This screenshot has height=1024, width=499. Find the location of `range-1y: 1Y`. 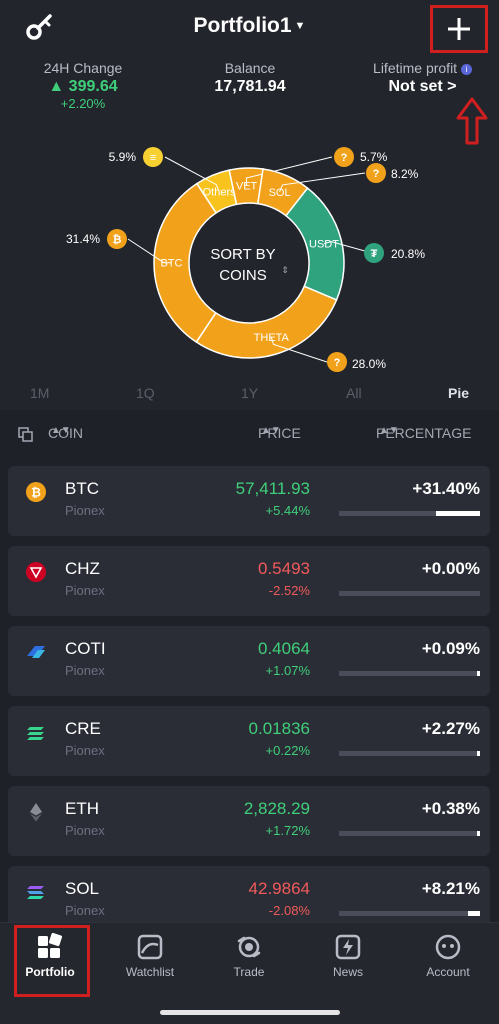

range-1y: 1Y is located at coordinates (250, 393).